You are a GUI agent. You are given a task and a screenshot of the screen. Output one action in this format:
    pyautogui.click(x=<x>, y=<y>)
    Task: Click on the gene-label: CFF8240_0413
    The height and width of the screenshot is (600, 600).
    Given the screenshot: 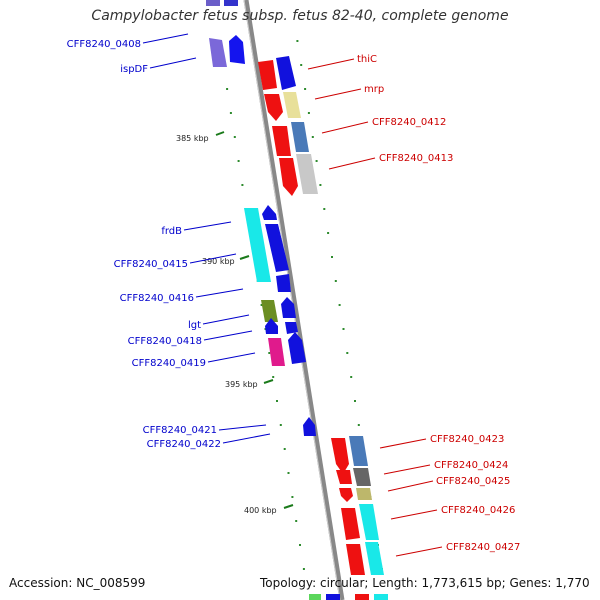 What is the action you would take?
    pyautogui.click(x=390, y=161)
    